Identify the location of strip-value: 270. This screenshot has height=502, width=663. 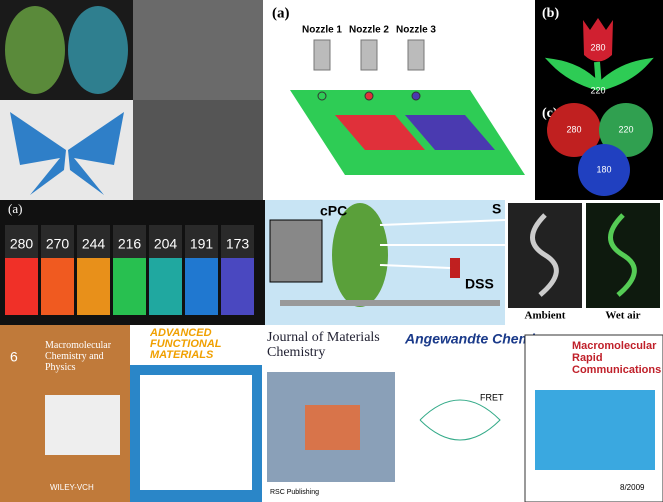
(58, 244).